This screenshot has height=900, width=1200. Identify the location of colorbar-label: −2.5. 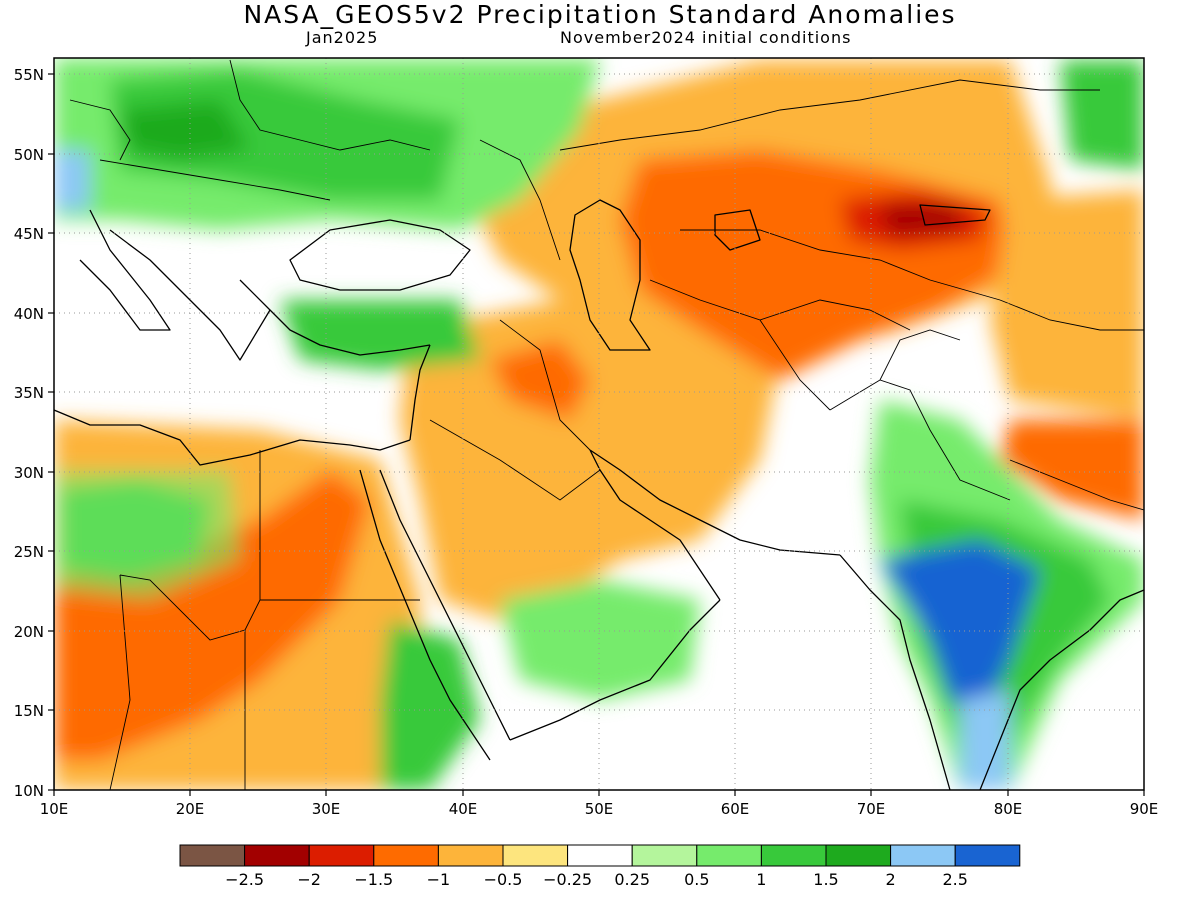
(244, 879).